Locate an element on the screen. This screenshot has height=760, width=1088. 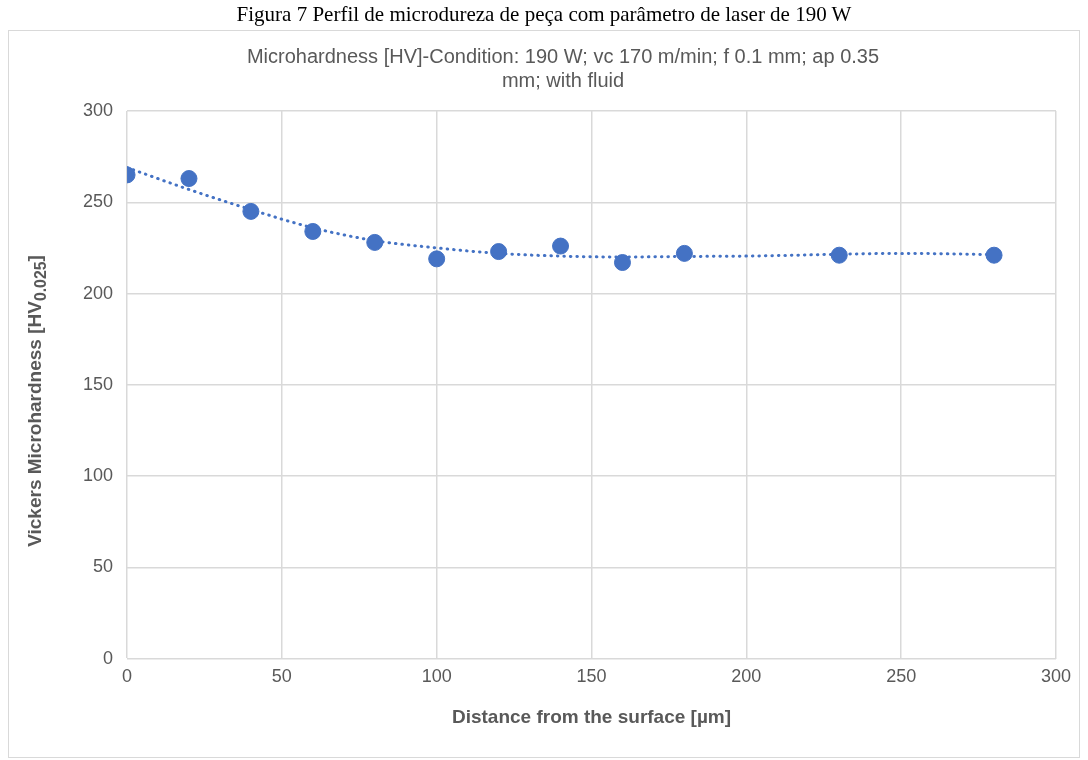
x-axis-title: Distance from the surface [µm] is located at coordinates (591, 716).